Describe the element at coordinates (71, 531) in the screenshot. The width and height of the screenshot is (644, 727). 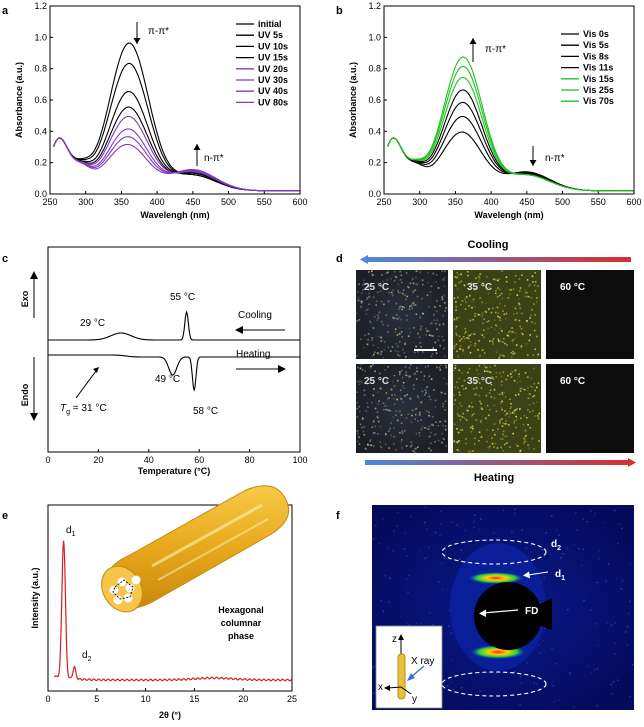
I see `peak-label-d1: d1` at that location.